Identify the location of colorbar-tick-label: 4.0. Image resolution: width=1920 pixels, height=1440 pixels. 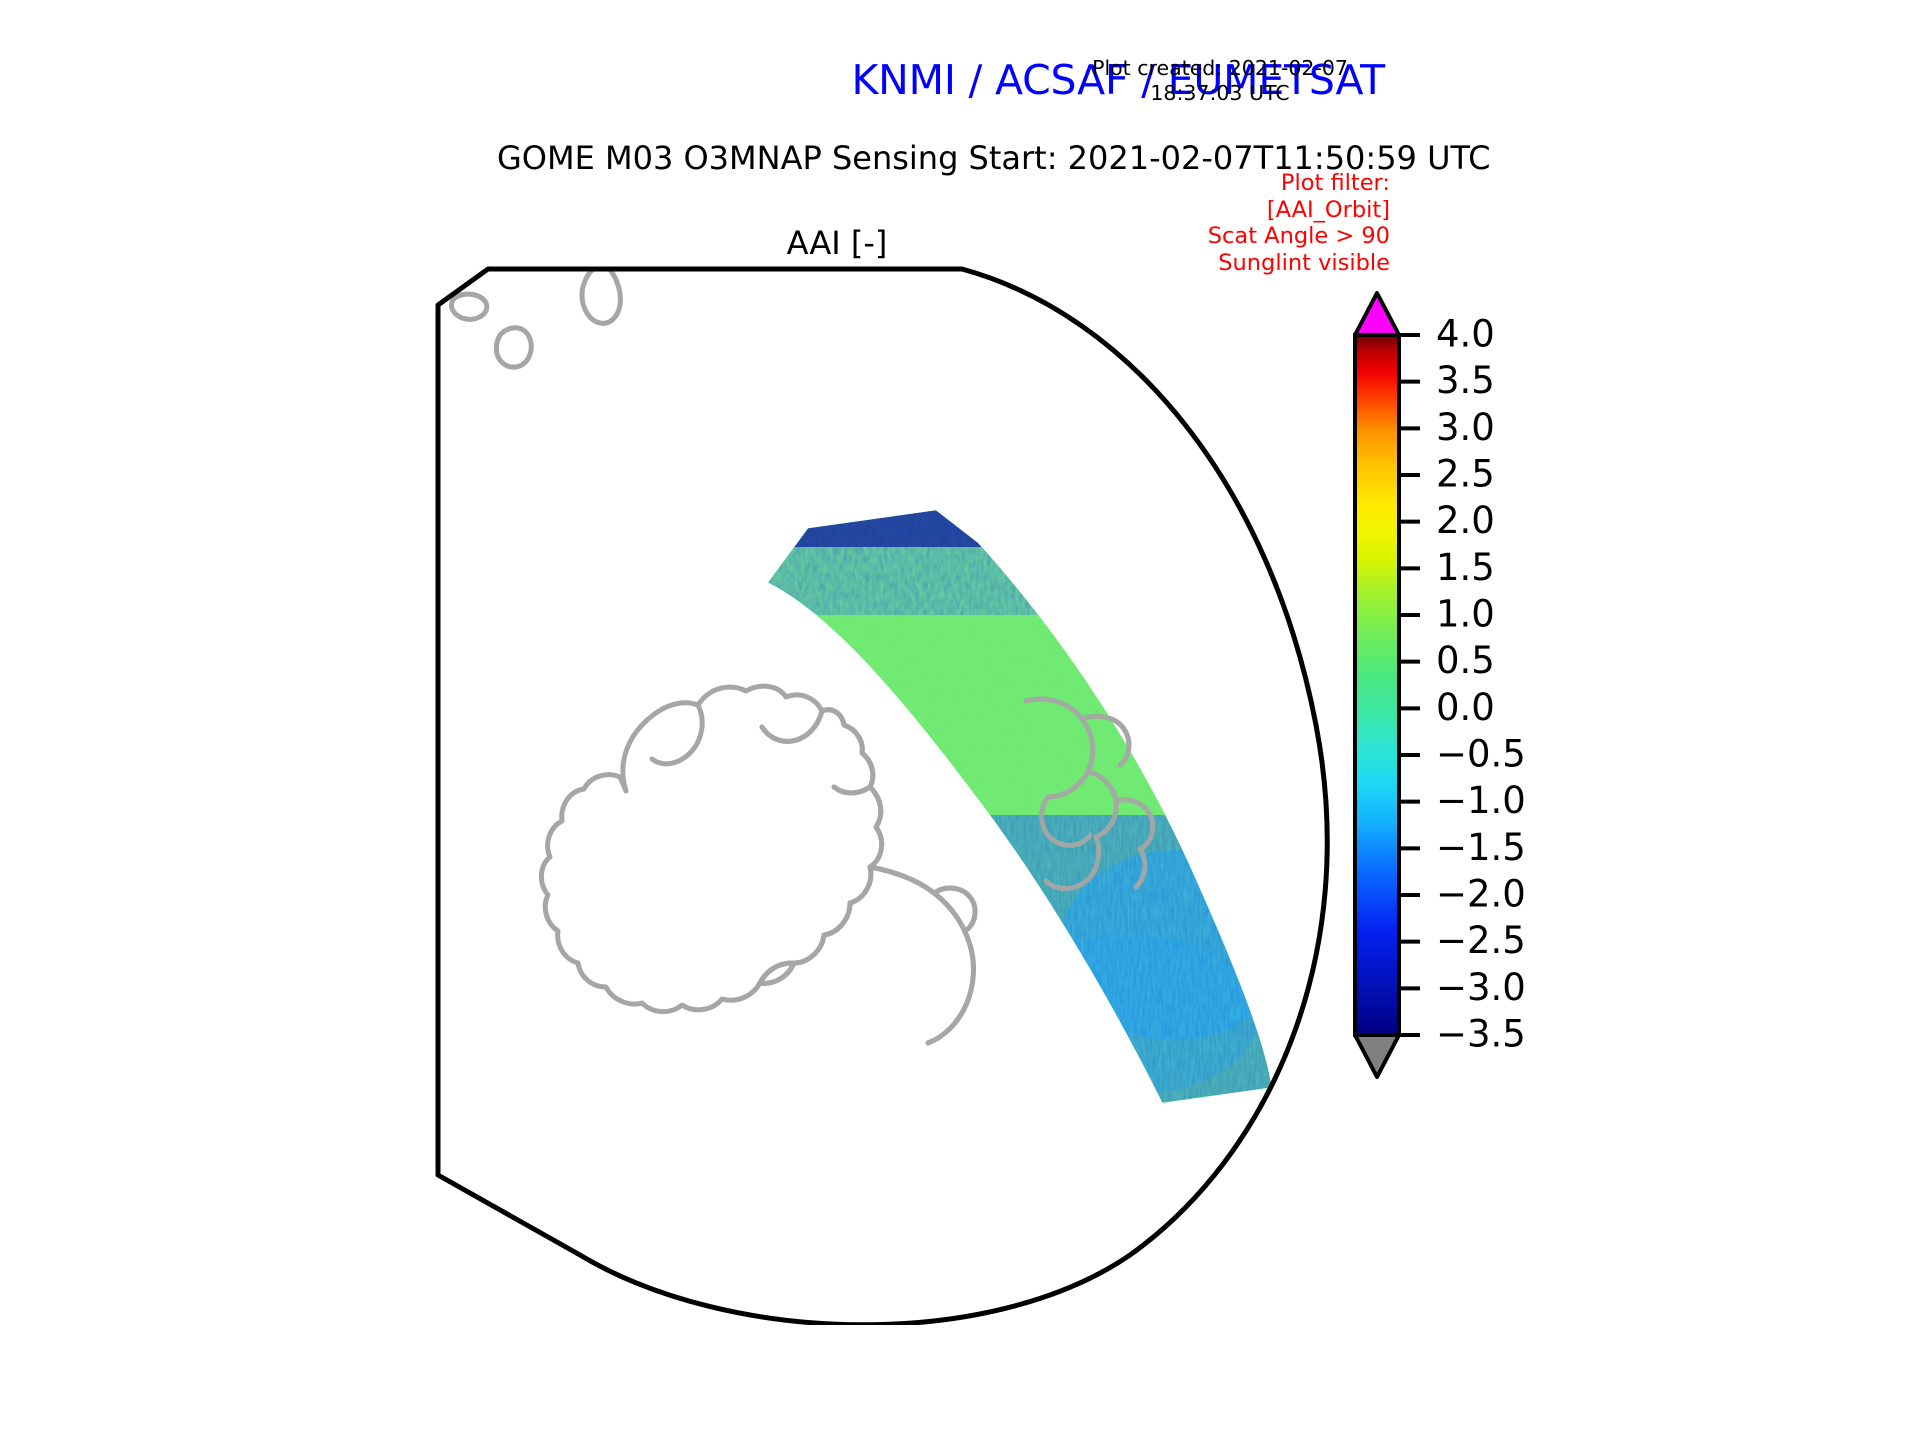
(1465, 334).